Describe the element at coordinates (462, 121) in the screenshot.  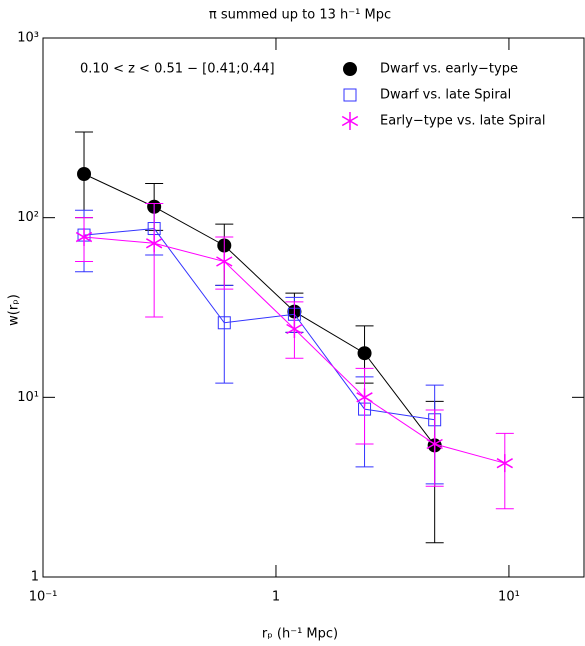
I see `legend-label: Early−type vs. late Spiral` at that location.